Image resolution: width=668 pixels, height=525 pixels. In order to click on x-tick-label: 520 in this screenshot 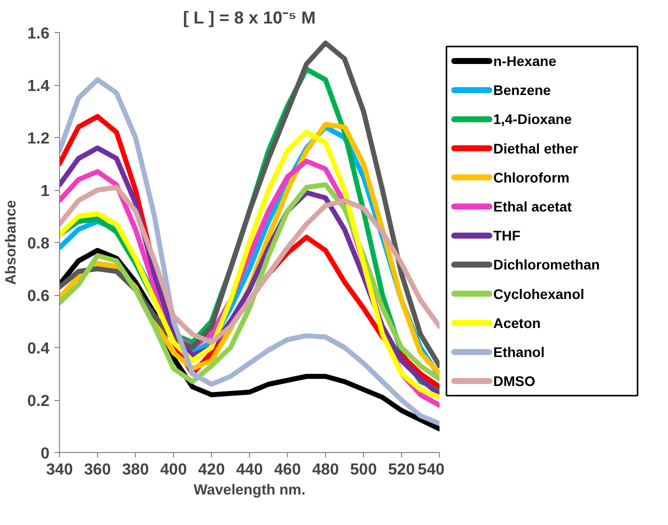, I will do `click(401, 470)`.